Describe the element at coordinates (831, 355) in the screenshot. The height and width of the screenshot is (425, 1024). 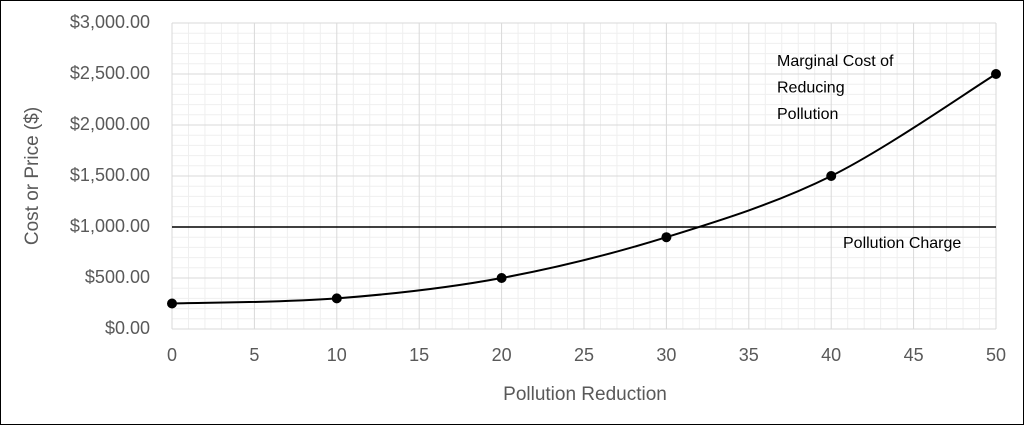
I see `x-tick-label: 40` at that location.